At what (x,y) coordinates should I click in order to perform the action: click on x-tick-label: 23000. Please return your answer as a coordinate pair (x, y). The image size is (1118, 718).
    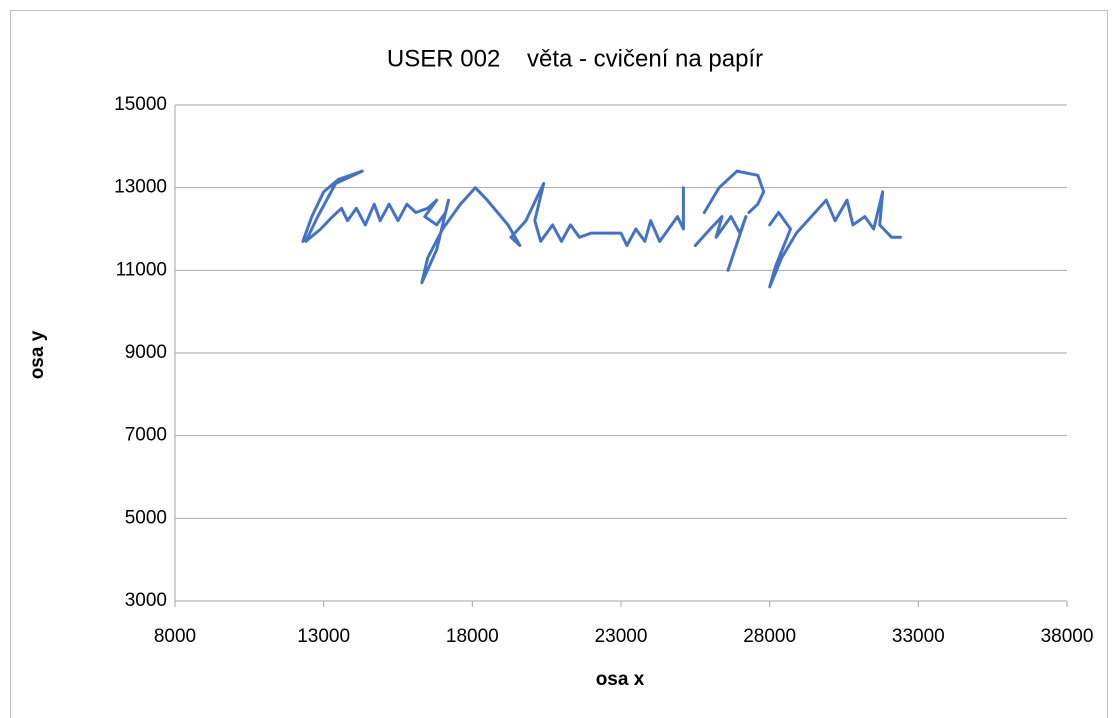
    Looking at the image, I should click on (621, 636).